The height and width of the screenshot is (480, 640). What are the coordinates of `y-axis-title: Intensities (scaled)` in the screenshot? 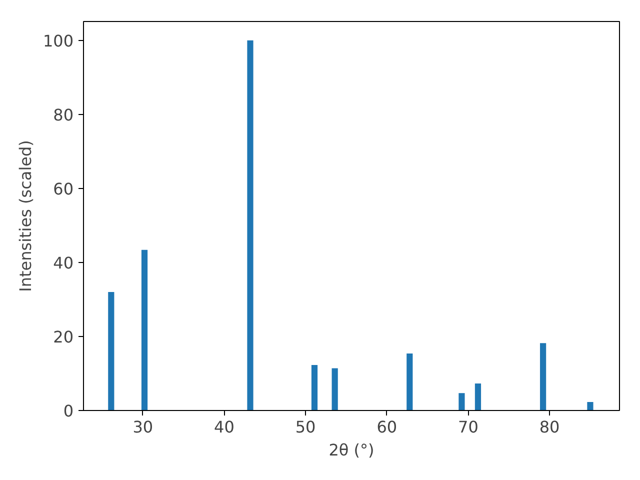 It's located at (25, 216).